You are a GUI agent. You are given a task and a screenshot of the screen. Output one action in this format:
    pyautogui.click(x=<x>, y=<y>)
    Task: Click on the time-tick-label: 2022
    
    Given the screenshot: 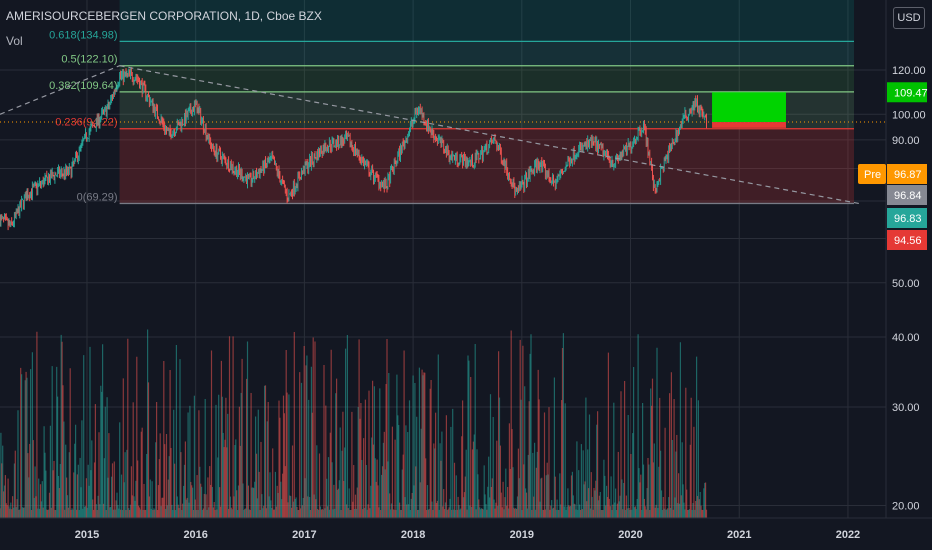 What is the action you would take?
    pyautogui.click(x=848, y=535)
    